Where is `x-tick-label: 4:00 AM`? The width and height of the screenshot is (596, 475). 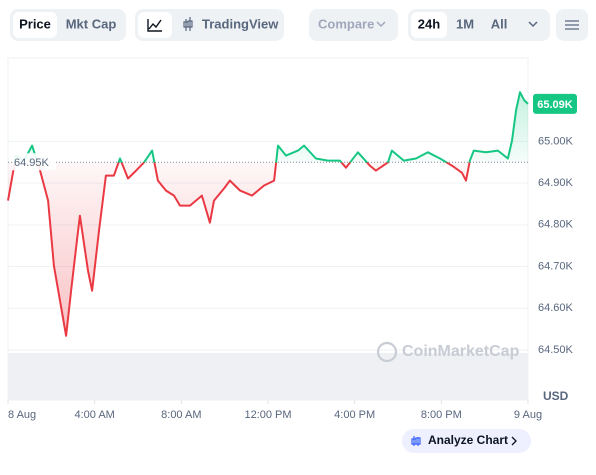 x-tick-label: 4:00 AM is located at coordinates (94, 415).